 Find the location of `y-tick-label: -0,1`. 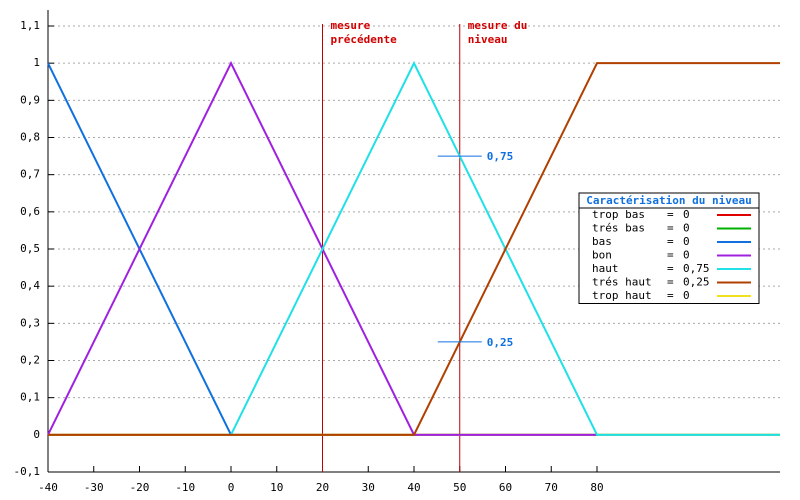

y-tick-label: -0,1 is located at coordinates (27, 471).